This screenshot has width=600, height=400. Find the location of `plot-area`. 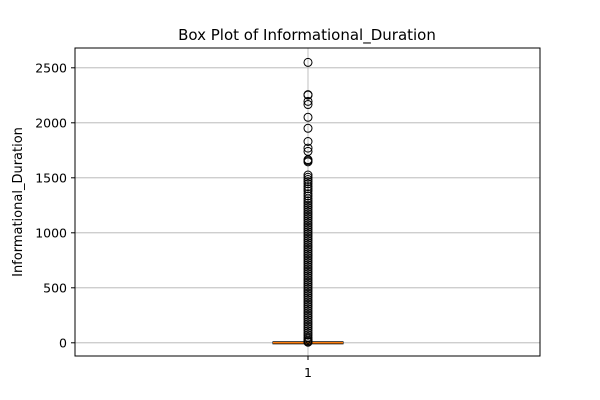

plot-area is located at coordinates (308, 202).